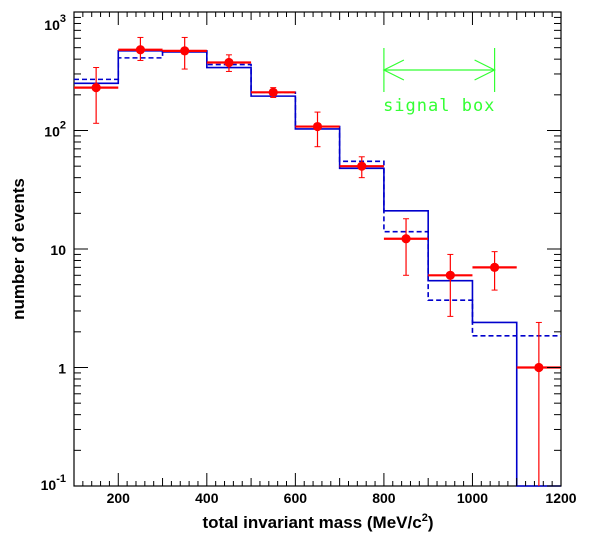 The image size is (590, 537). I want to click on signal-box-right-arrowhead, so click(485, 70).